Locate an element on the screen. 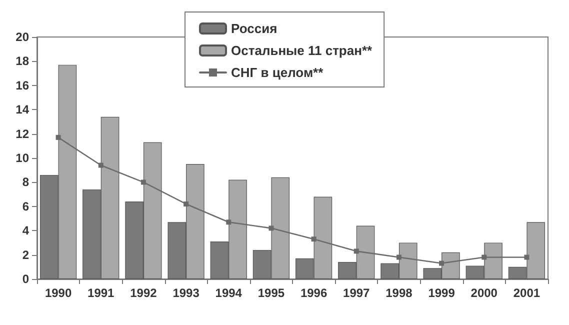 The image size is (569, 325). x-tick-label: 1998 is located at coordinates (399, 293).